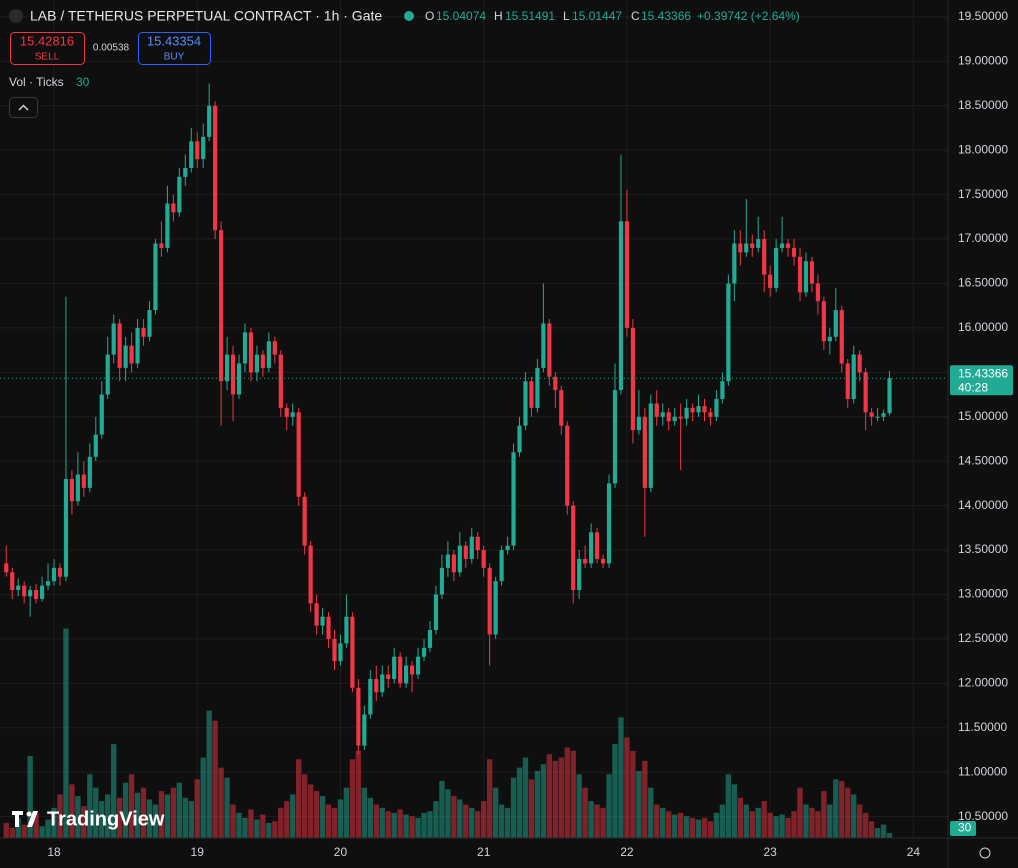  What do you see at coordinates (983, 149) in the screenshot?
I see `y-tick-label: 18.00000` at bounding box center [983, 149].